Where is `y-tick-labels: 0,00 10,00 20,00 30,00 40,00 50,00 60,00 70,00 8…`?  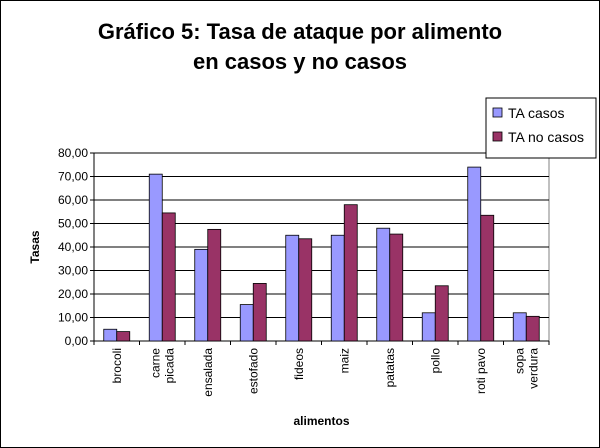 y-tick-labels: 0,00 10,00 20,00 30,00 40,00 50,00 60,00 70,00 8… is located at coordinates (73, 247).